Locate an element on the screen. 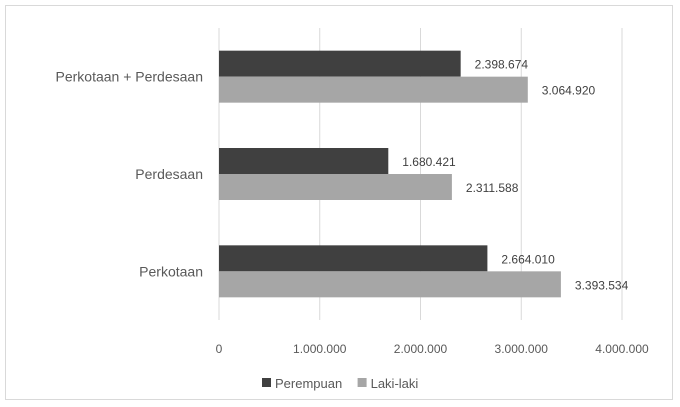 This screenshot has width=680, height=407. x-tick-label: 4.000.000 is located at coordinates (622, 349).